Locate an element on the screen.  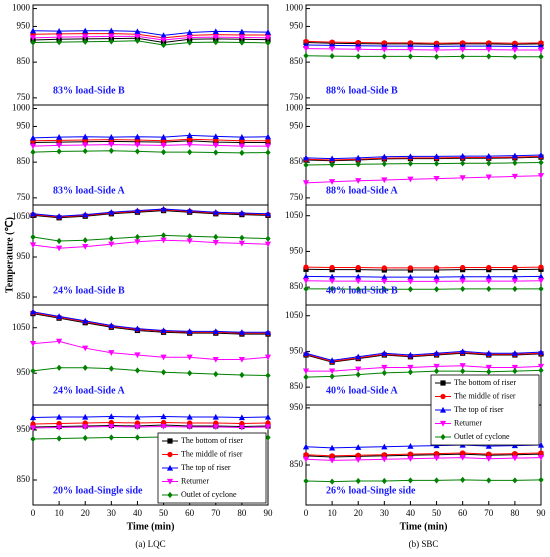
y-tick-label: 850 is located at coordinates (297, 386).